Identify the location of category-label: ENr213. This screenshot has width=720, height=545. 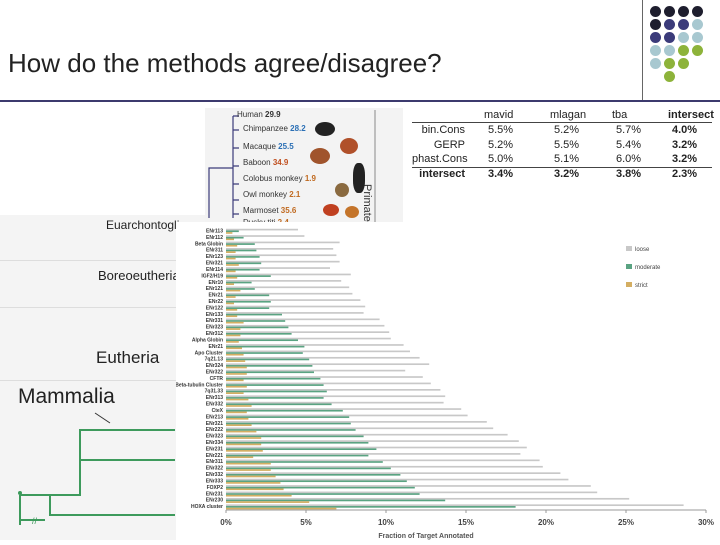
(214, 417).